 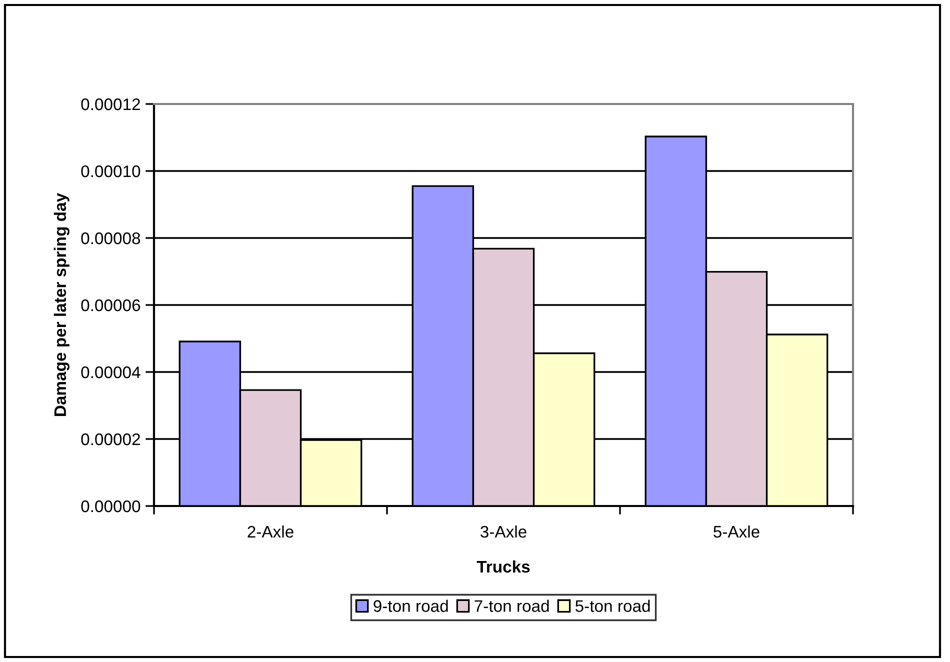 I want to click on y-tick-label: 0.00008, so click(x=110, y=238).